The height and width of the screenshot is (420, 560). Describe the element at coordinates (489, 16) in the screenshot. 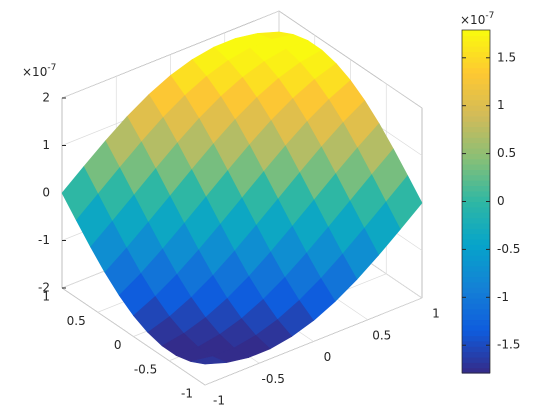

I see `colorbar-exponent: -7` at that location.